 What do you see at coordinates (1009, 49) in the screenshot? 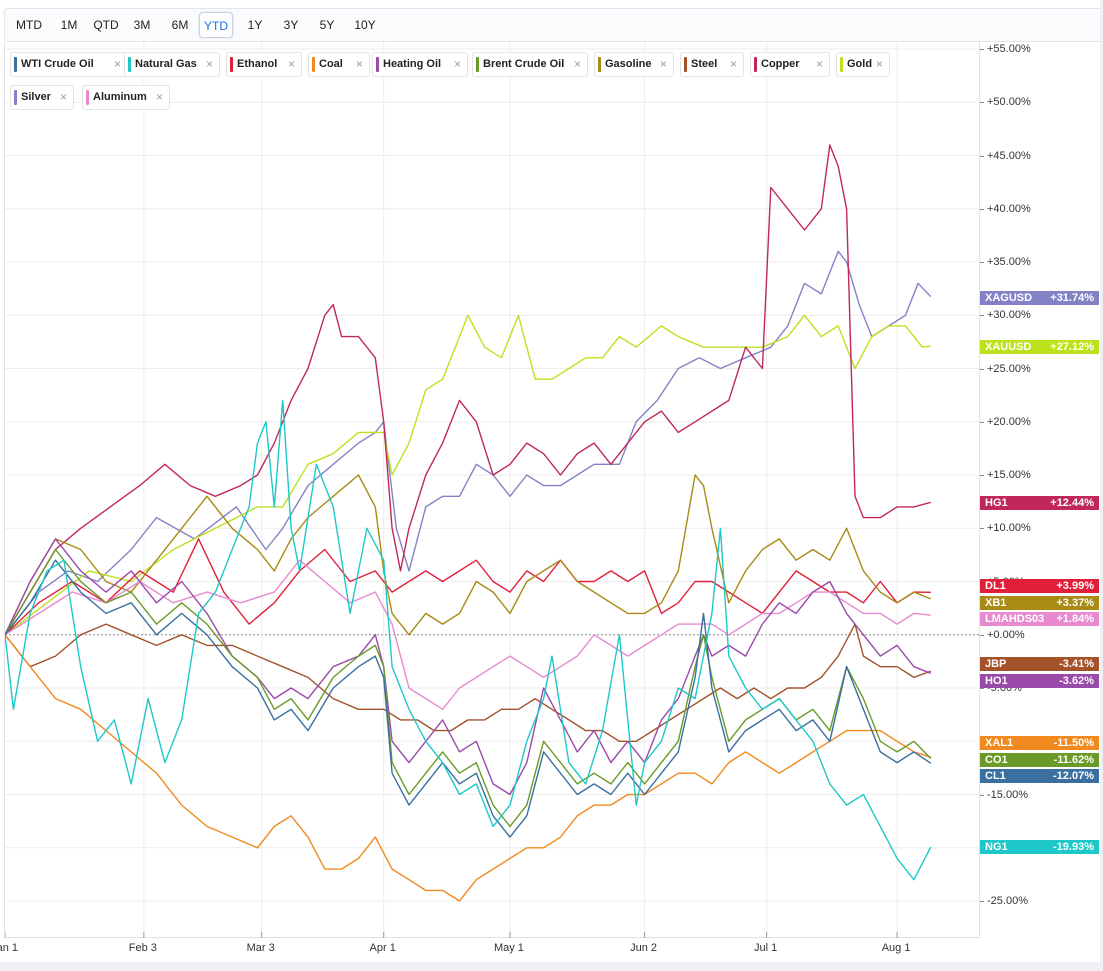
I see `y-tick-label: +55.00%` at bounding box center [1009, 49].